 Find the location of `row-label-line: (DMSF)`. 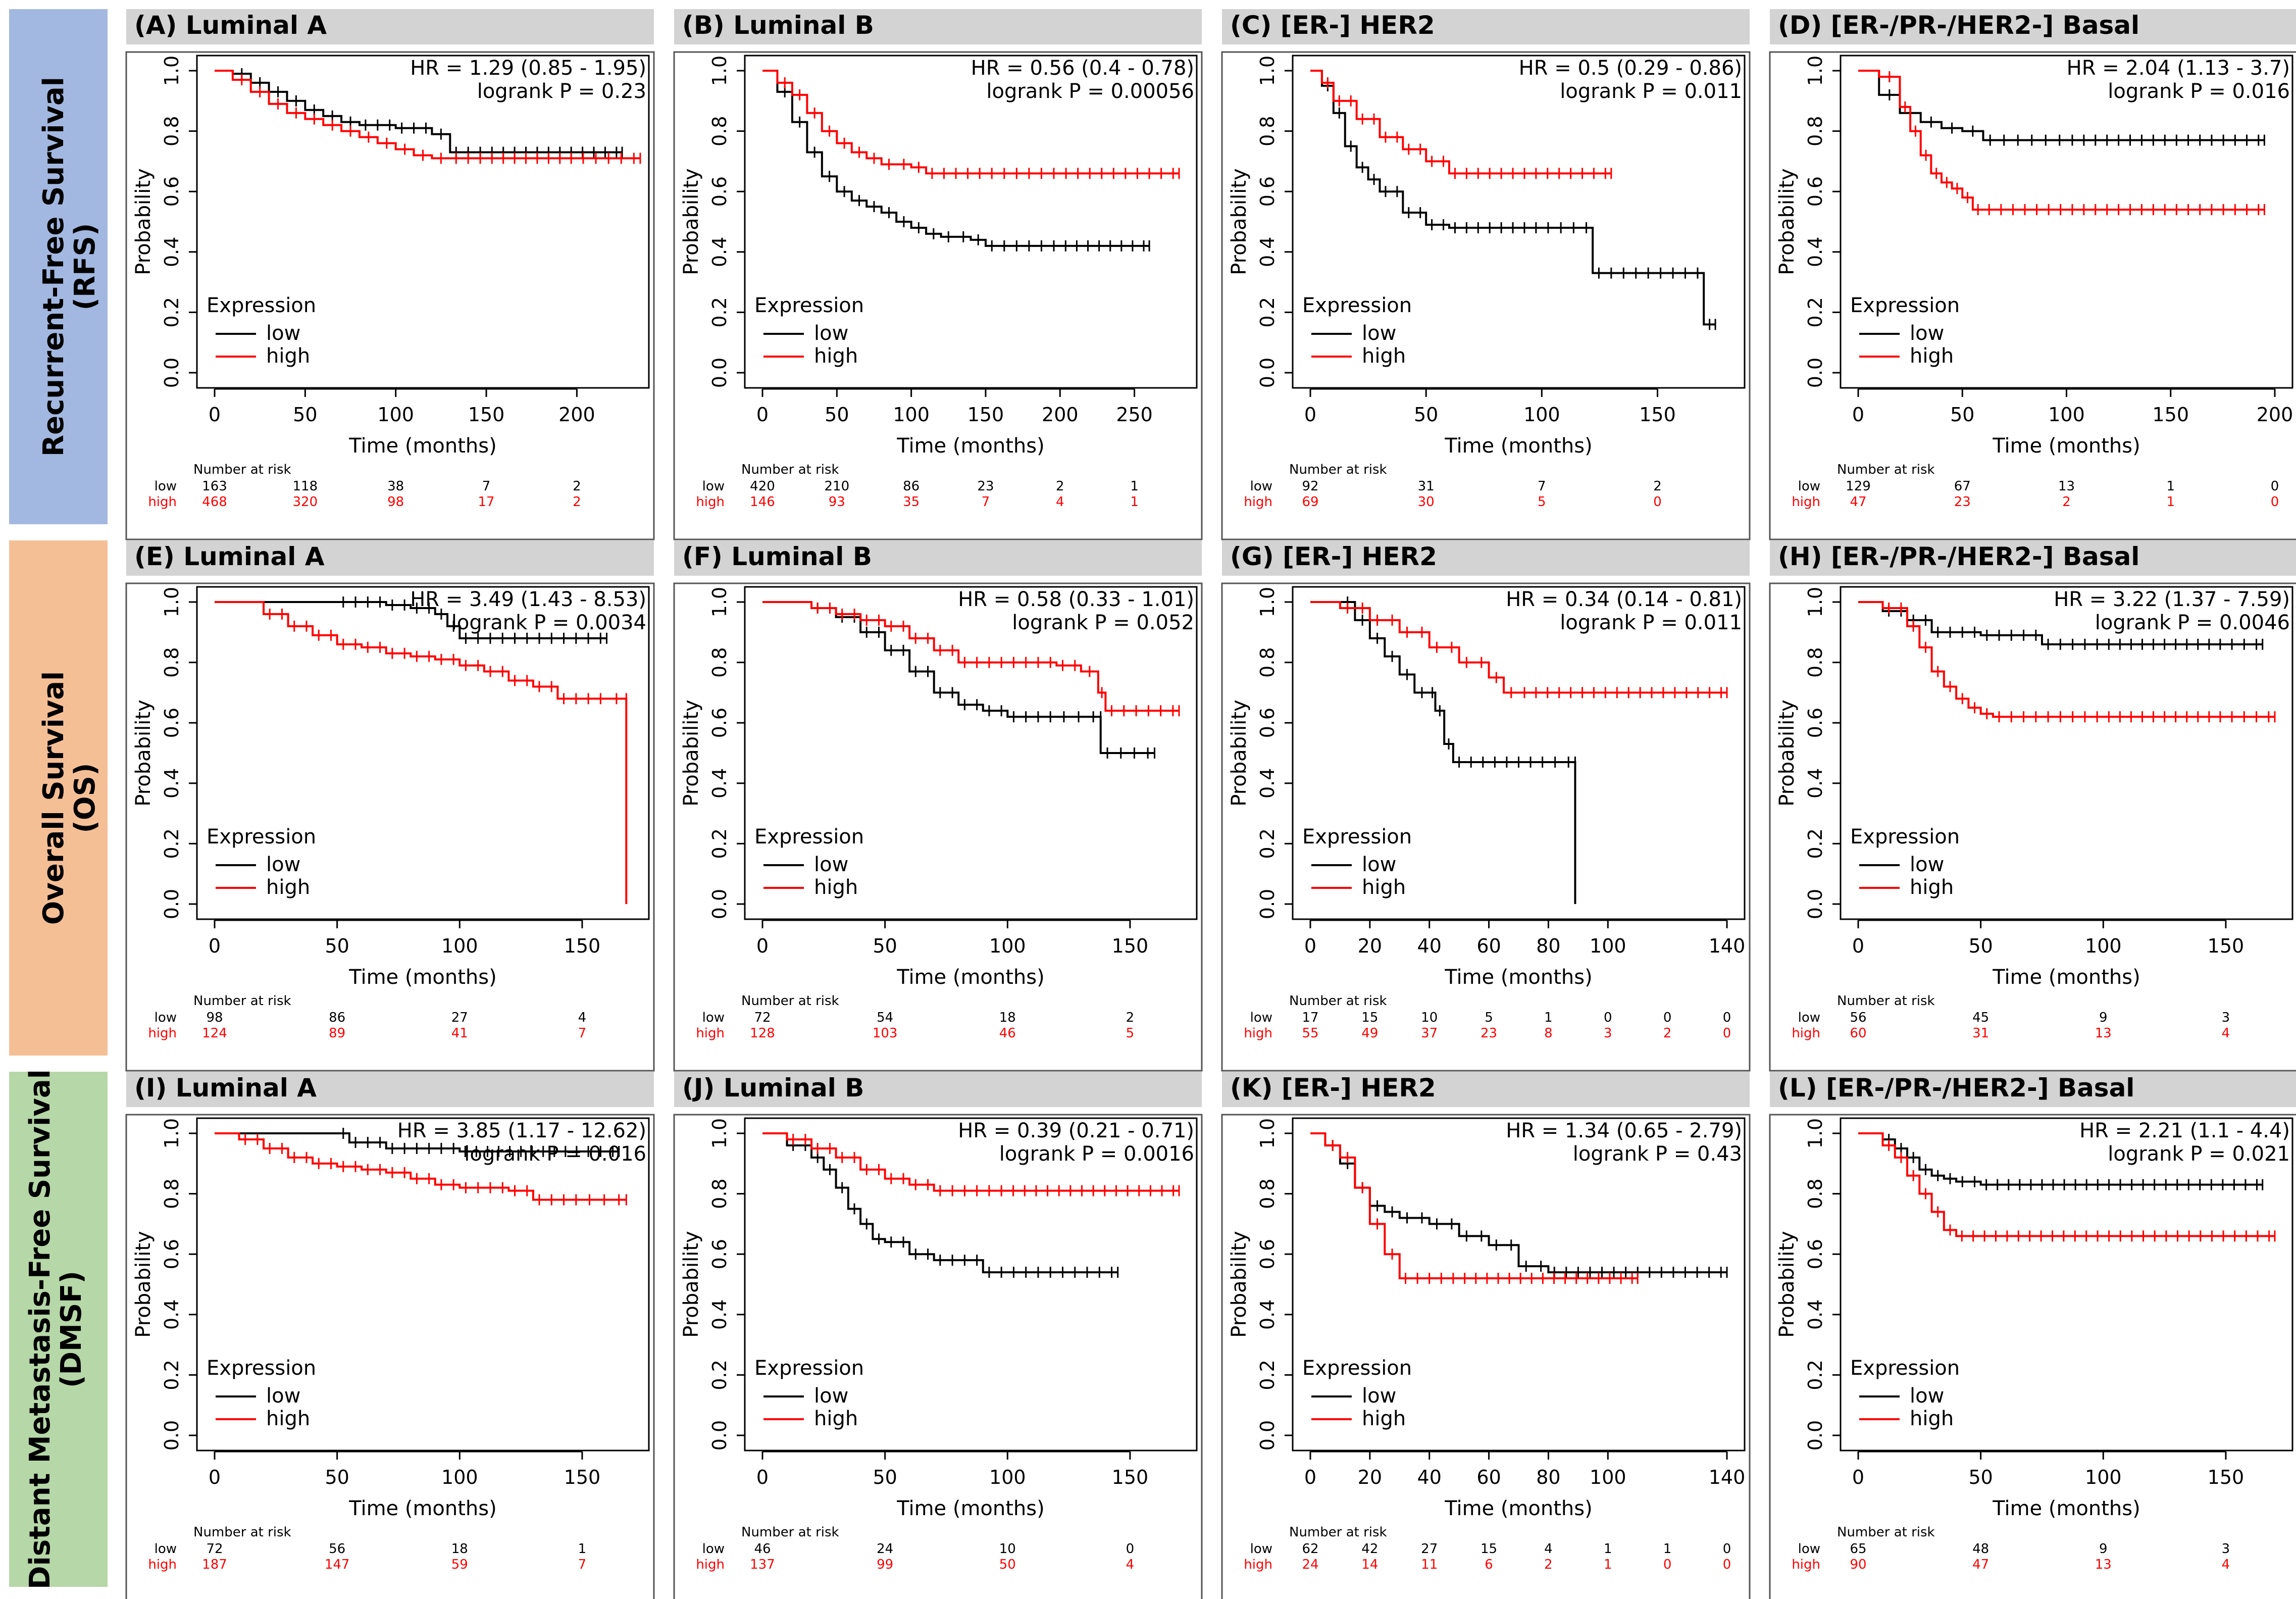

row-label-line: (DMSF) is located at coordinates (71, 1329).